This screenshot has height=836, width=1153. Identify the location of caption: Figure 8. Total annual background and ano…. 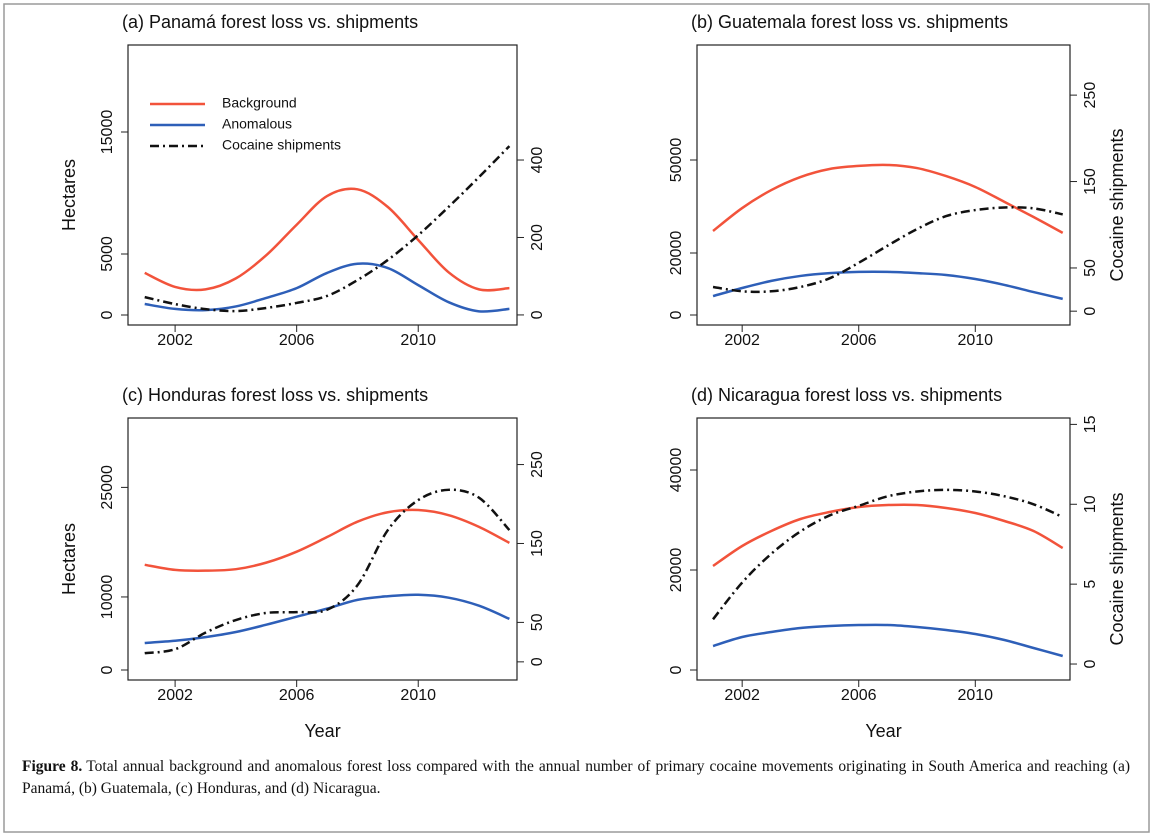
(576, 778).